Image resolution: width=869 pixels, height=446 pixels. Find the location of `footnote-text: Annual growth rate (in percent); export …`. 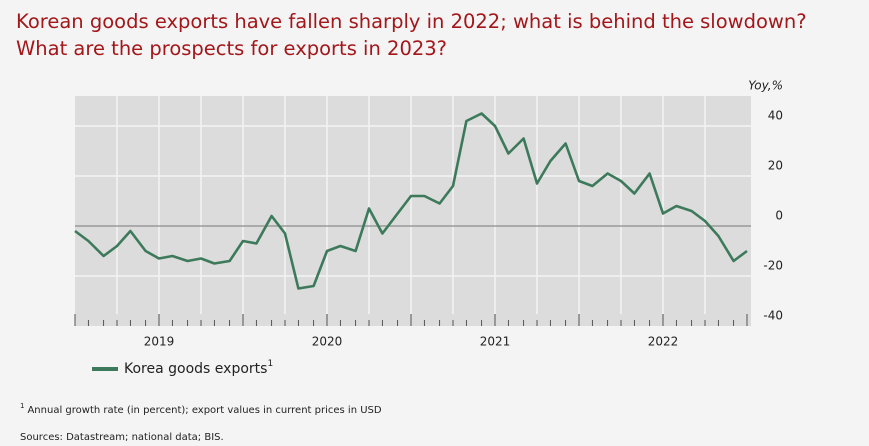

footnote-text: Annual growth rate (in percent); export … is located at coordinates (204, 410).